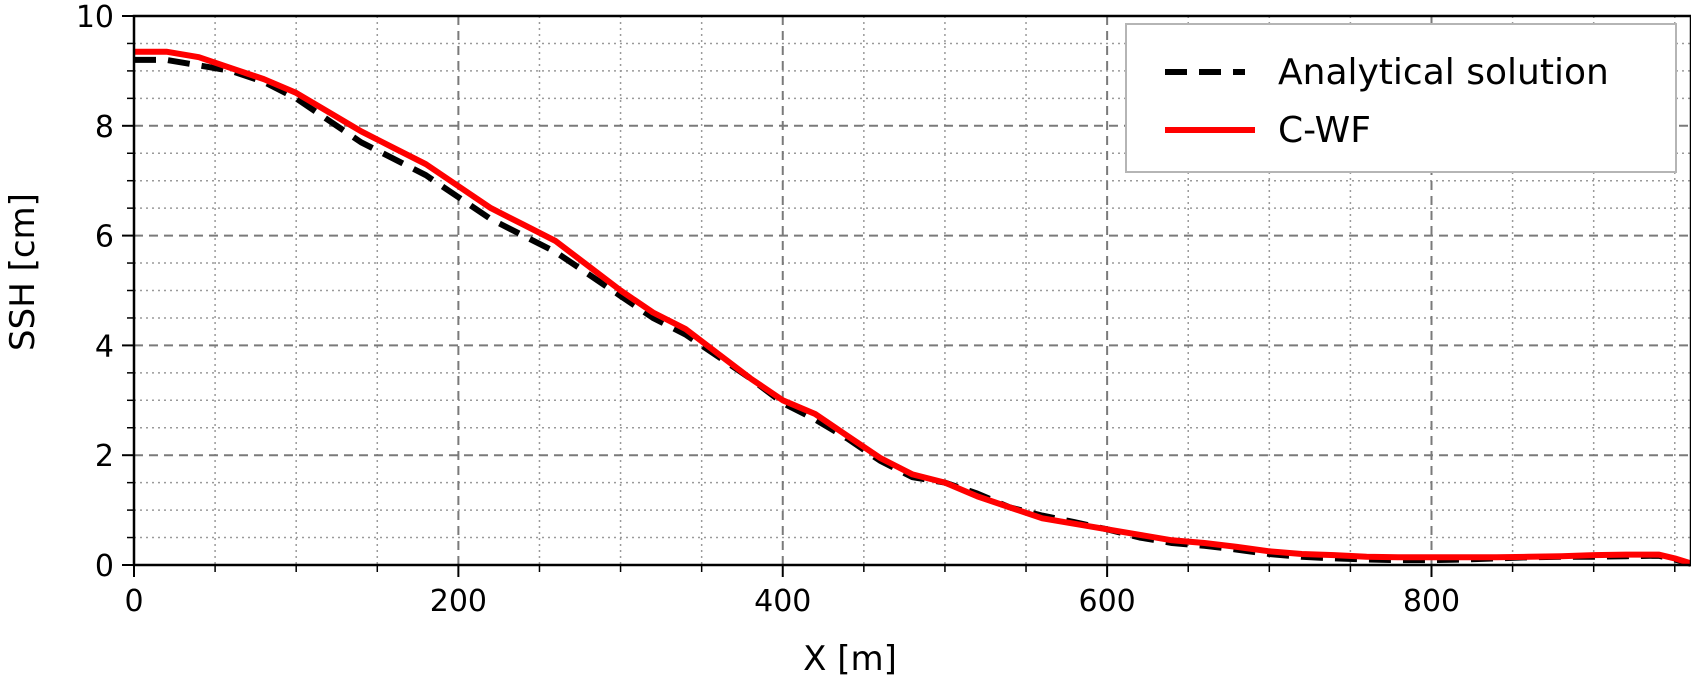 The height and width of the screenshot is (684, 1691). What do you see at coordinates (1324, 130) in the screenshot?
I see `legend-label-cwf: C-WF` at bounding box center [1324, 130].